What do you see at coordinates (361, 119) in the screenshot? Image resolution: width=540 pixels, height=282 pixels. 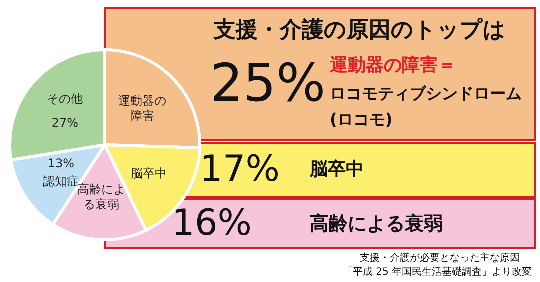 I see `text: (ロコモ)` at bounding box center [361, 119].